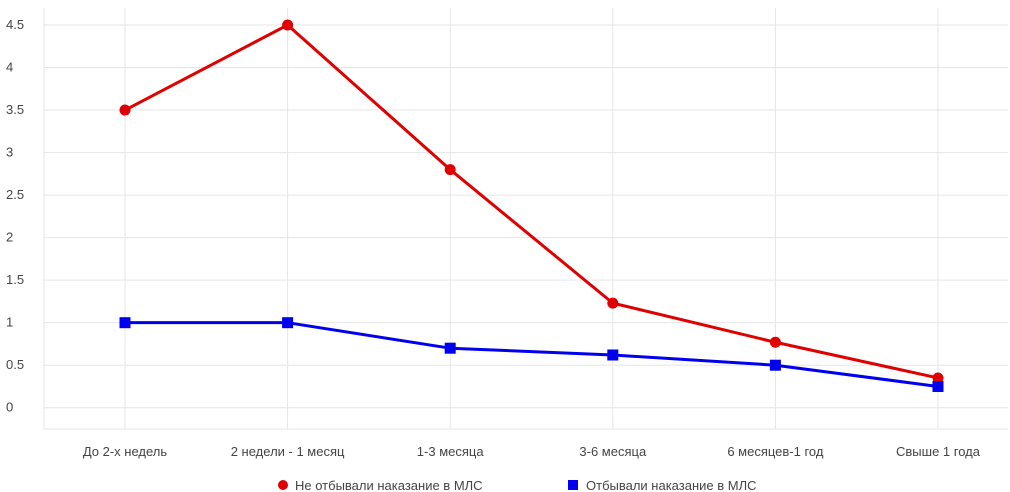 Image resolution: width=1010 pixels, height=492 pixels. I want to click on y-tick-label: 4, so click(9, 67).